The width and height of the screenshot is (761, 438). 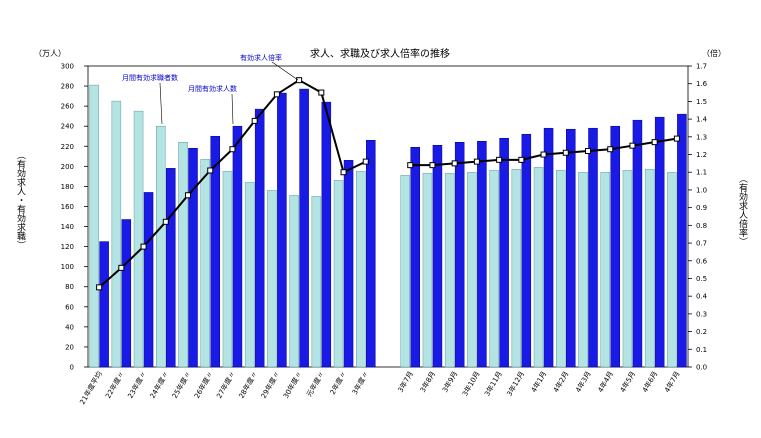 What do you see at coordinates (742, 210) in the screenshot?
I see `right-axis-title: （有効求人倍率）` at bounding box center [742, 210].